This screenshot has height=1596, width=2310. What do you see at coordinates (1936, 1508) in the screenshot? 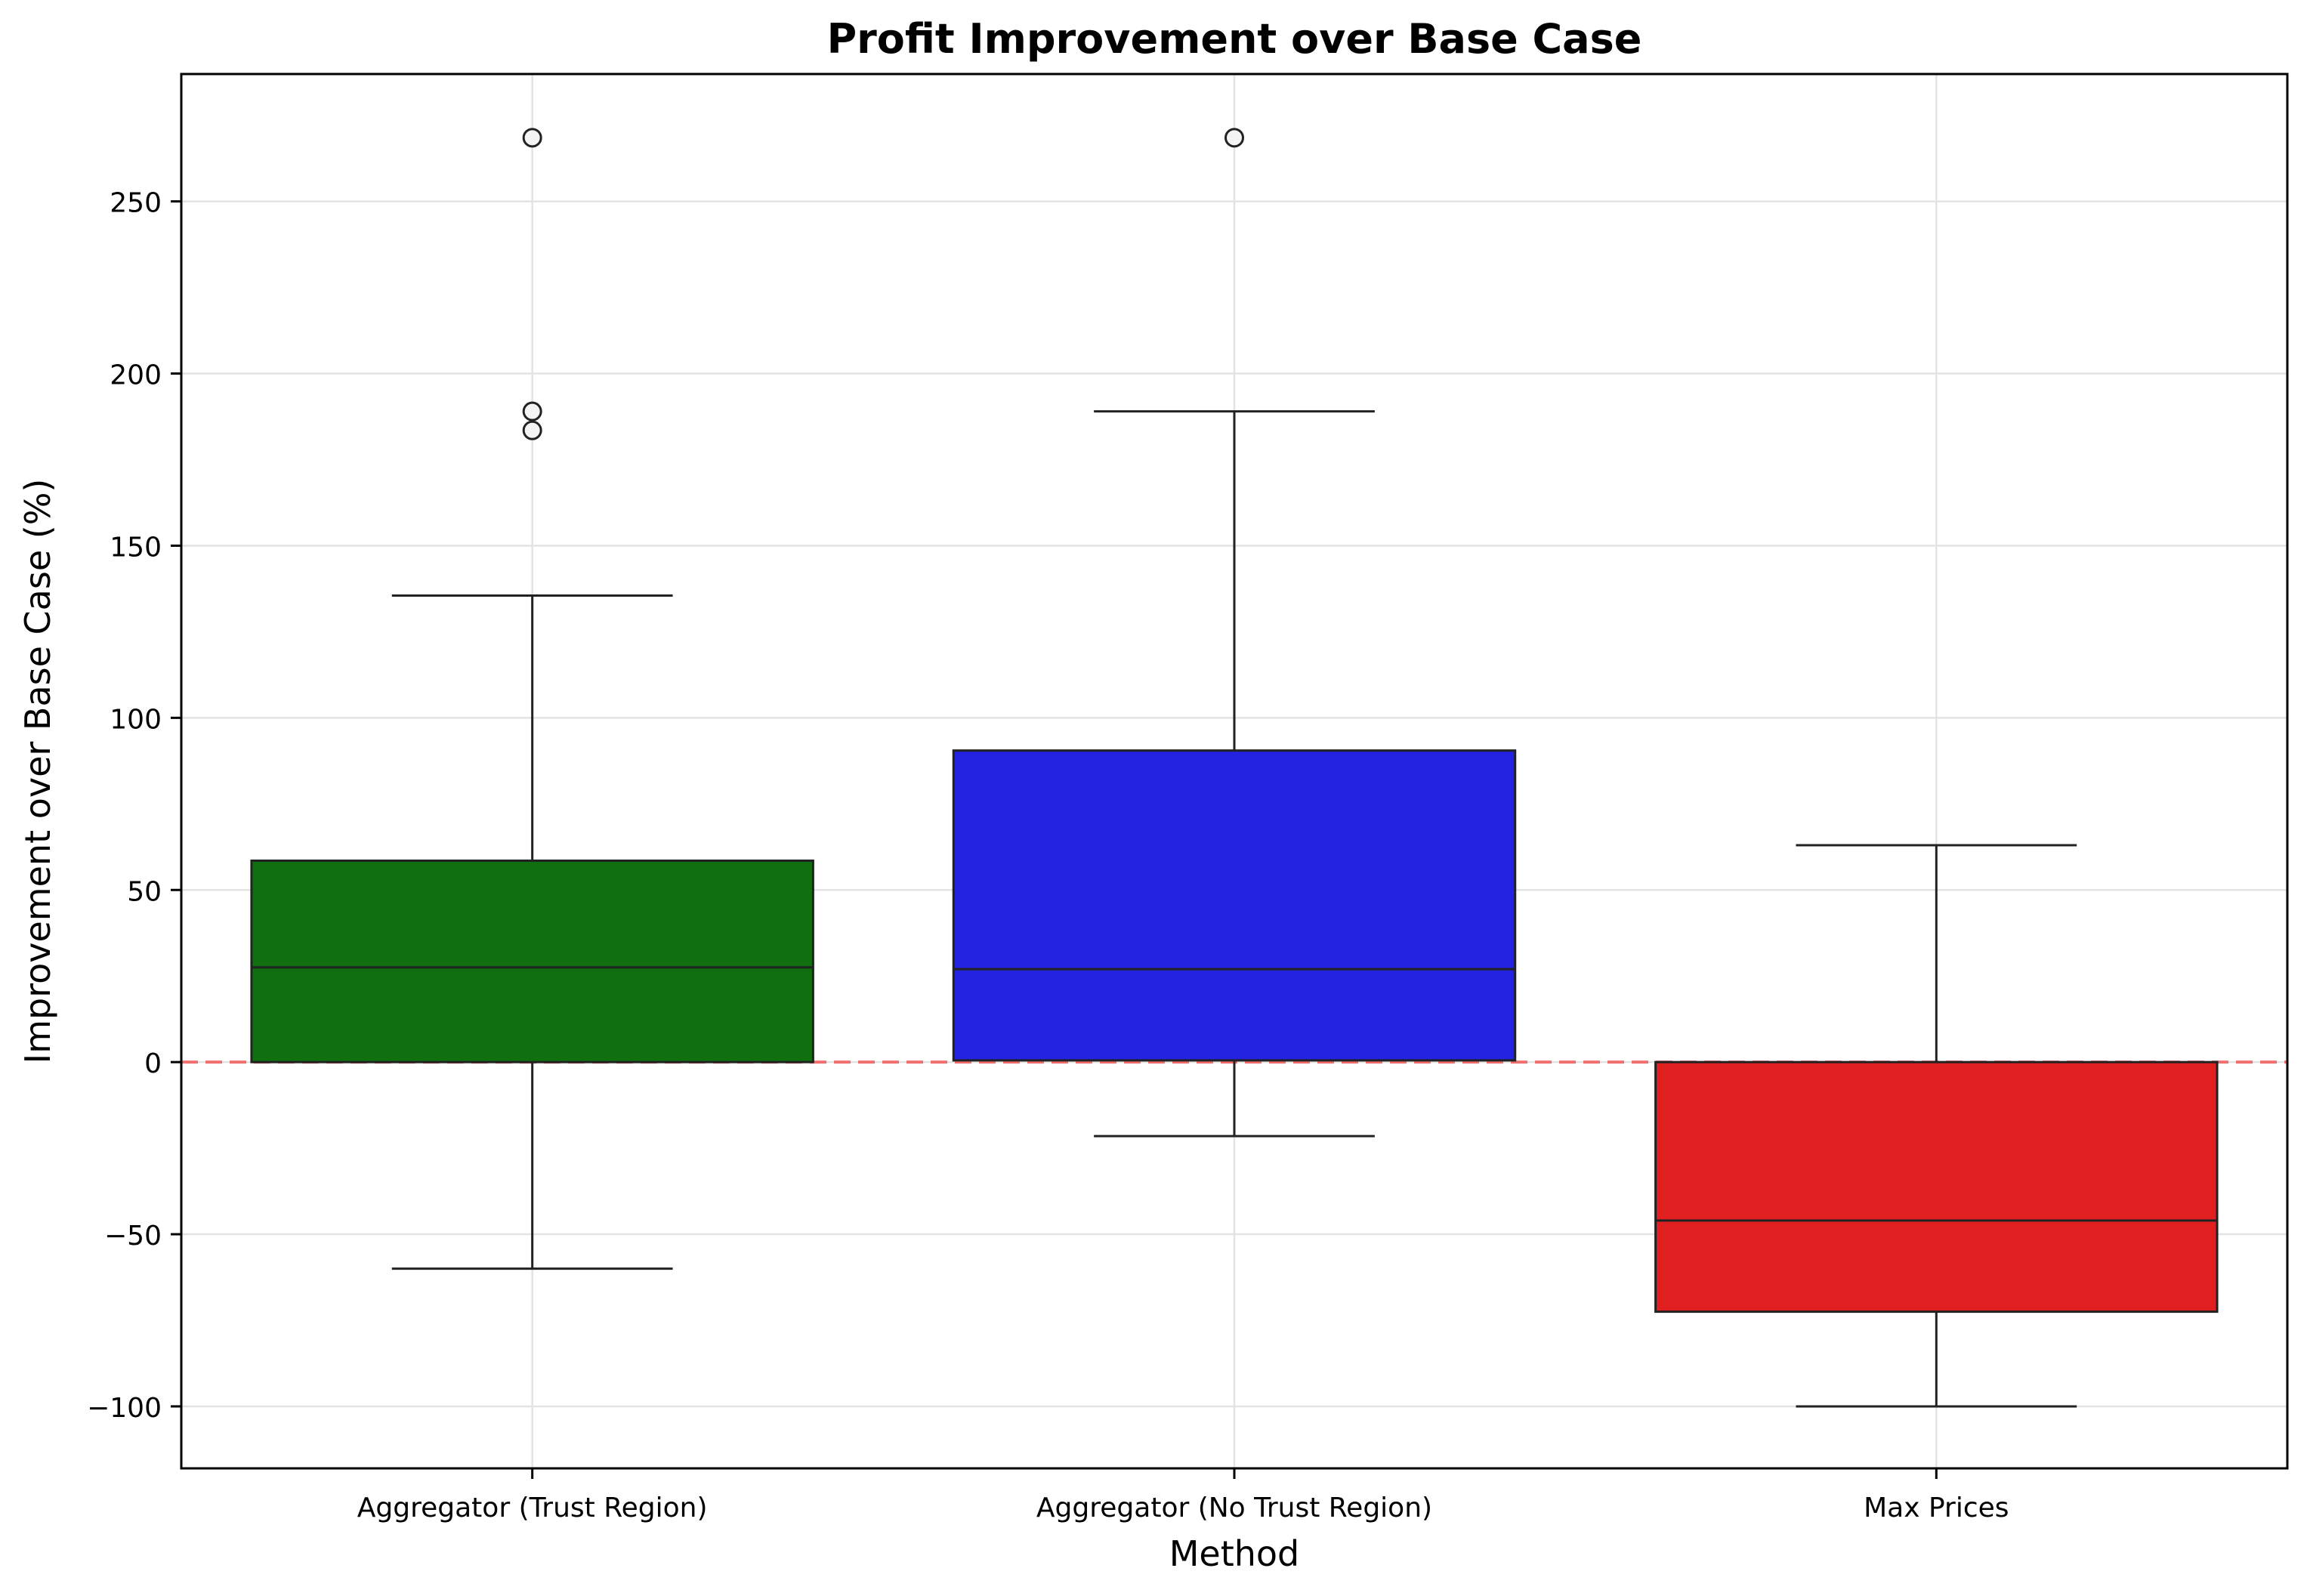
I see `x-tick-label: Max Prices` at bounding box center [1936, 1508].